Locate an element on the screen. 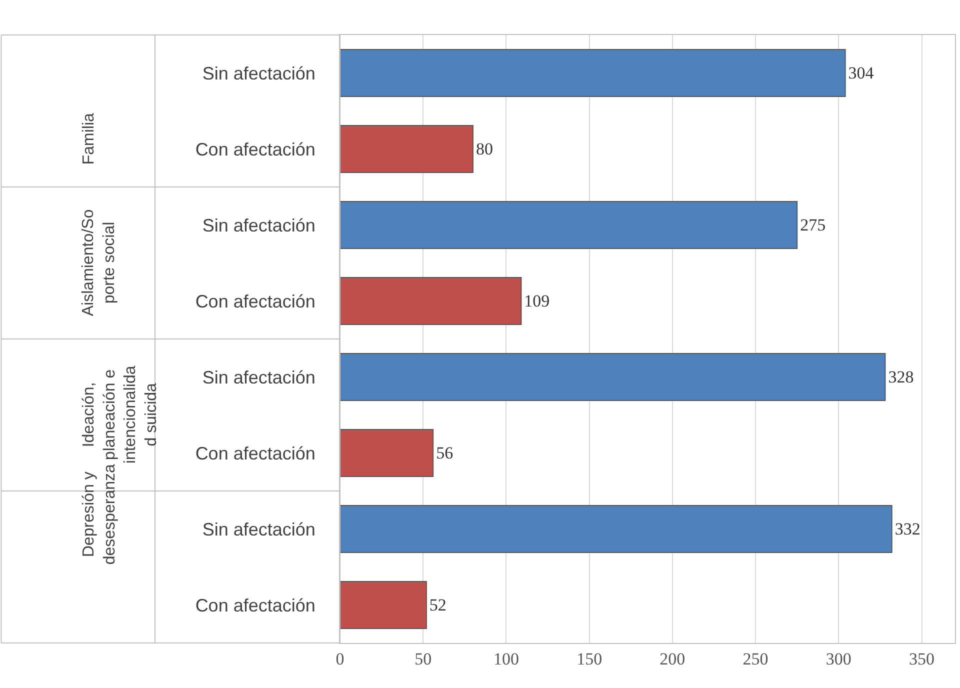  text: Aislamiento/Soporte social is located at coordinates (99, 262).